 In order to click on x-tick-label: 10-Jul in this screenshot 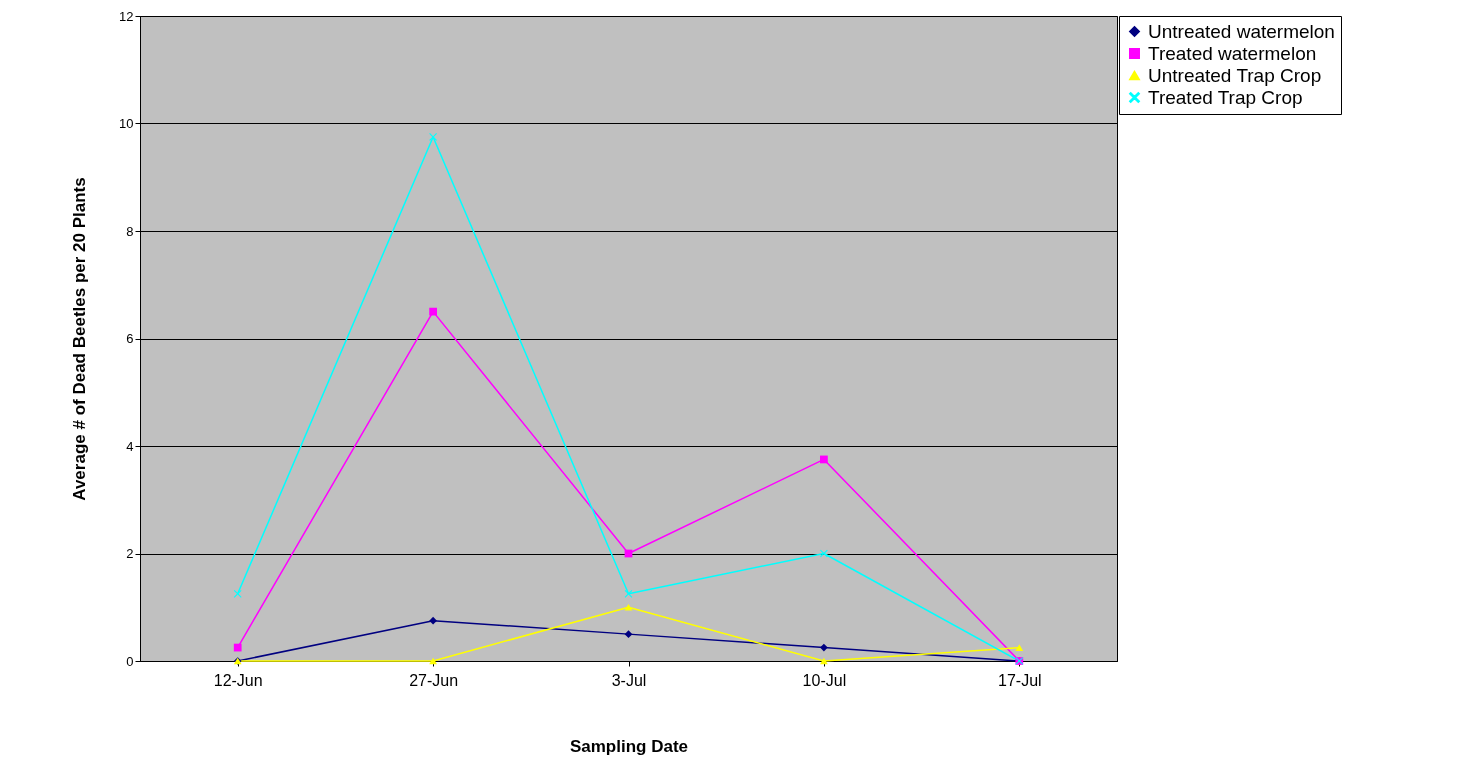, I will do `click(824, 680)`.